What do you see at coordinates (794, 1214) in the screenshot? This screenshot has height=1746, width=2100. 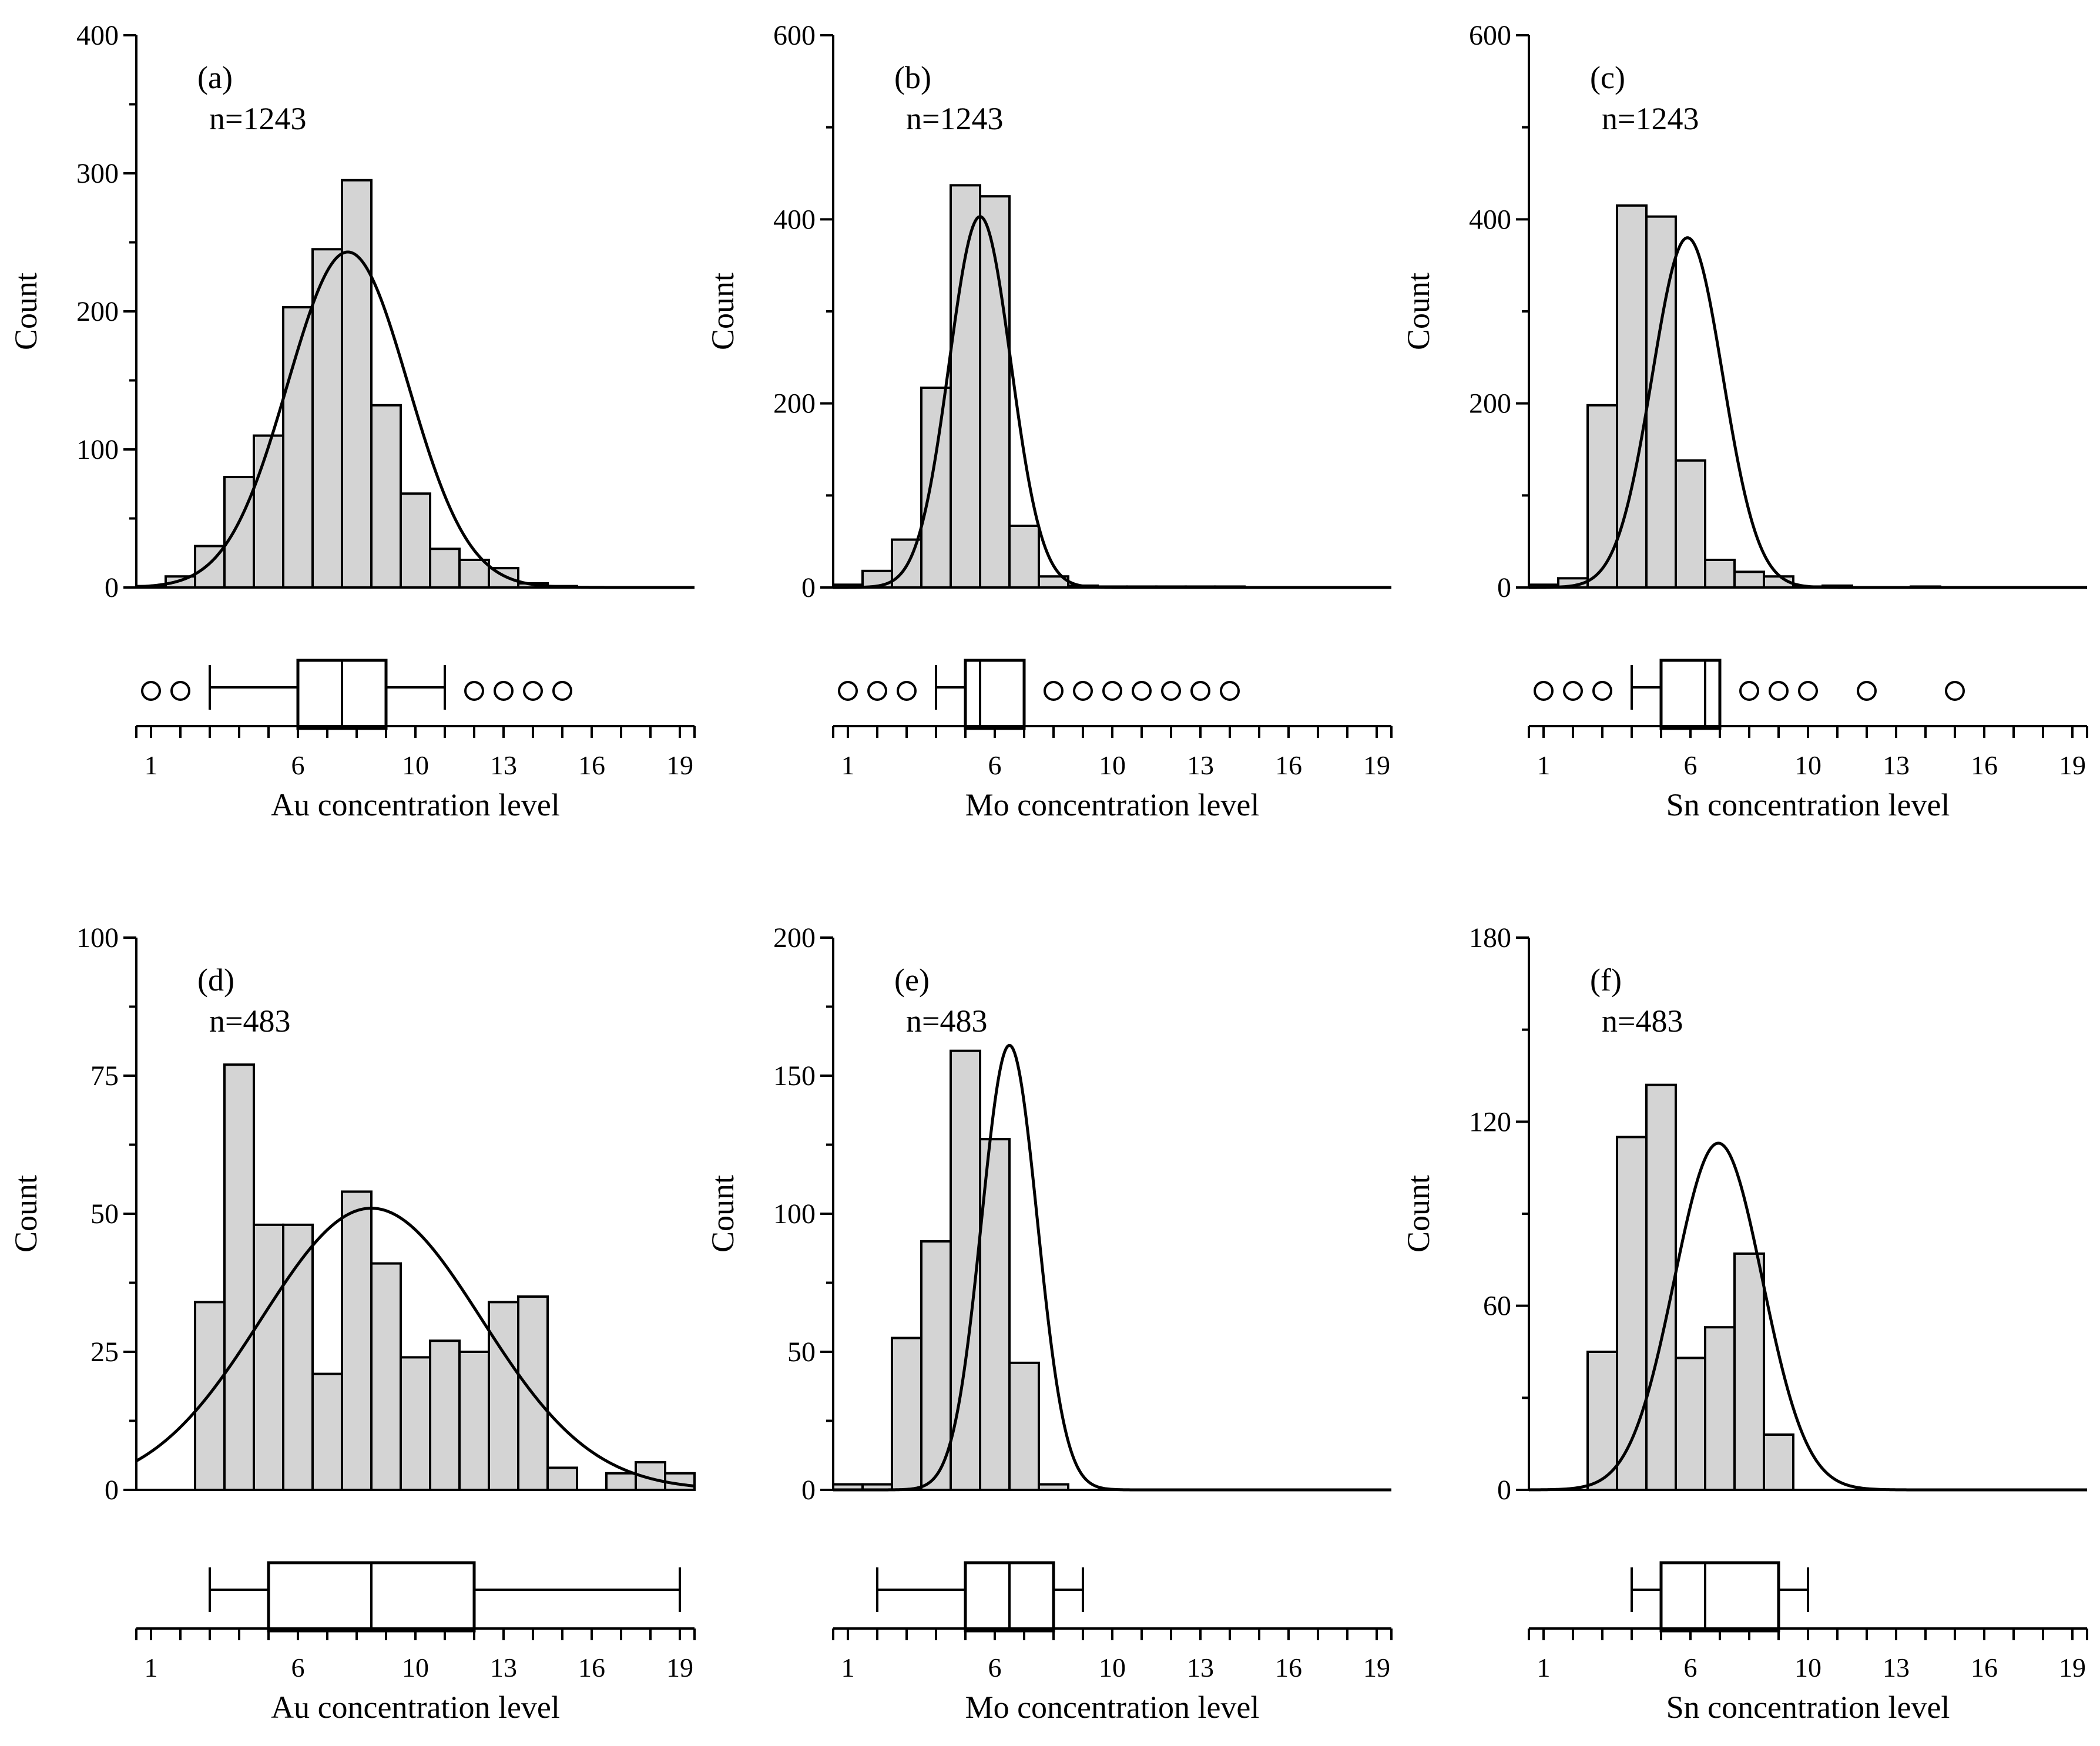 I see `y-tick-label: 100` at bounding box center [794, 1214].